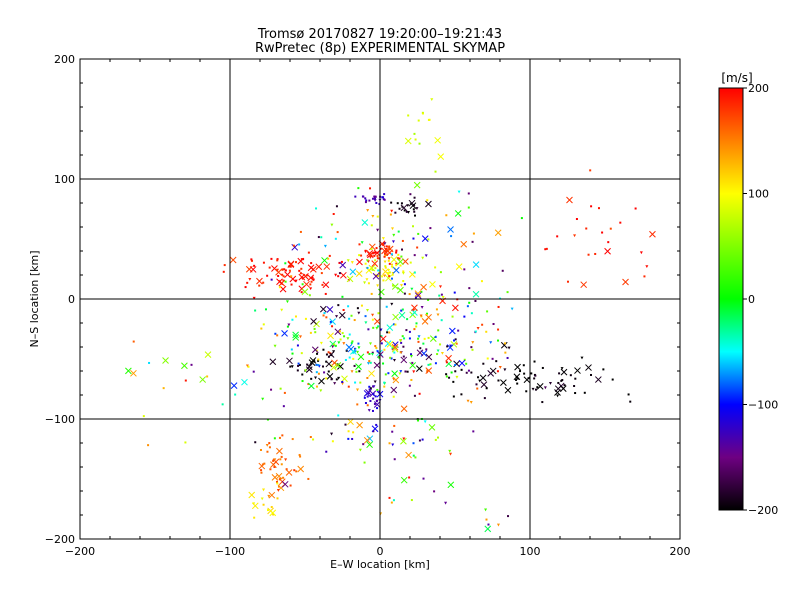  What do you see at coordinates (64, 59) in the screenshot?
I see `y-tick-label: 200` at bounding box center [64, 59].